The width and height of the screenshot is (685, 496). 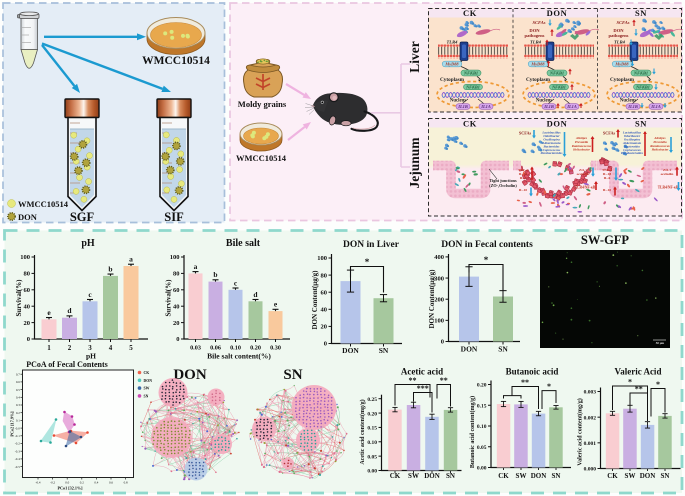 I want to click on svg-text: Survival(%), so click(x=169, y=298).